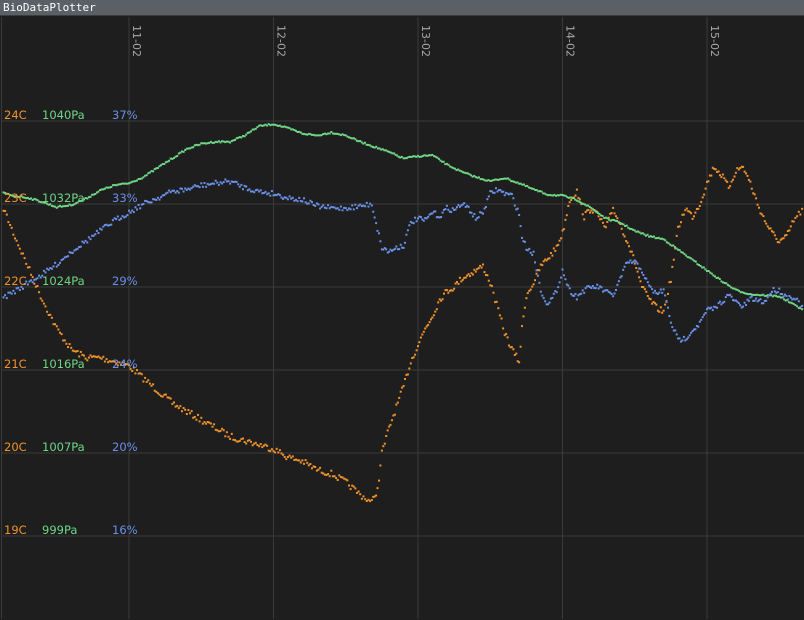 This screenshot has height=620, width=804. What do you see at coordinates (402, 8) in the screenshot?
I see `title-bar: BioDataPlotter` at bounding box center [402, 8].